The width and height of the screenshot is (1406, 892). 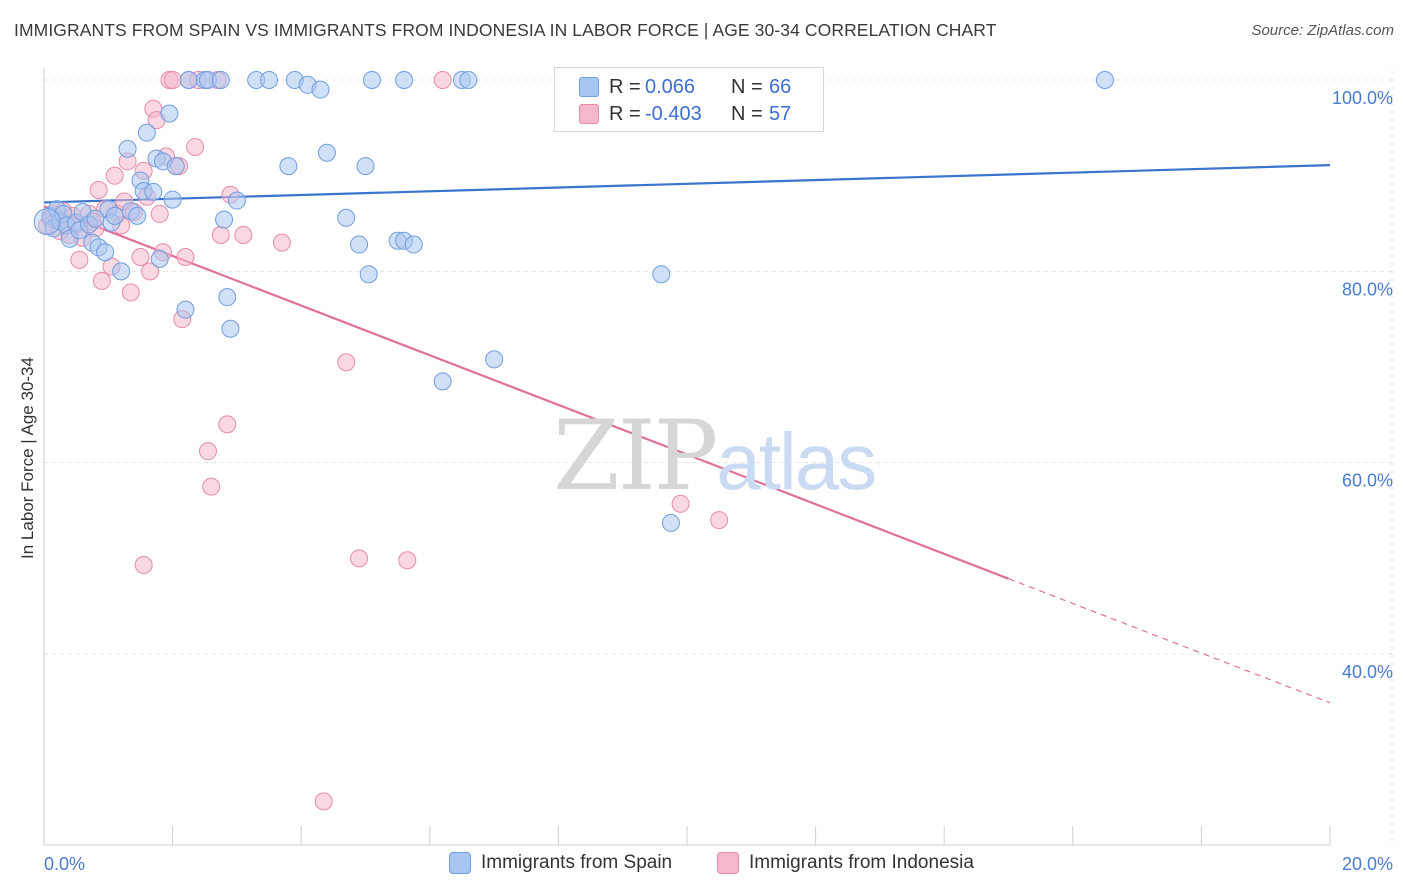 I want to click on chart-source: Source: ZipAtlas.com, so click(x=1322, y=30).